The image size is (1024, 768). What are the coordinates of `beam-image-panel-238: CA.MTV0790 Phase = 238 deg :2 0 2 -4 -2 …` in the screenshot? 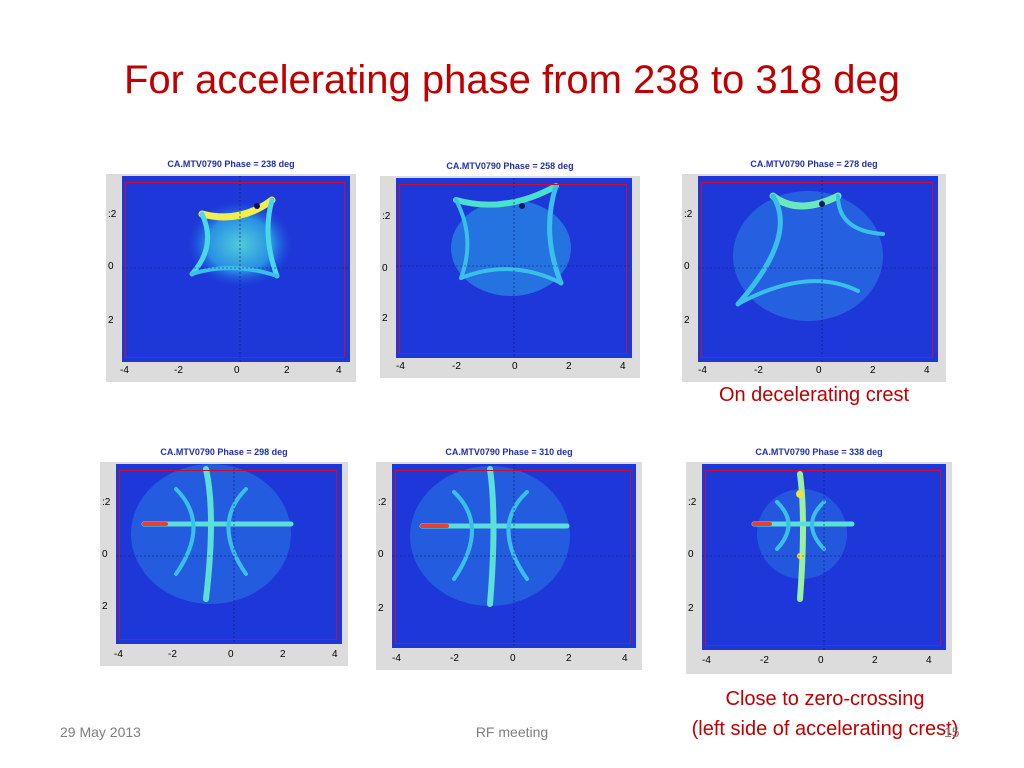 It's located at (231, 269).